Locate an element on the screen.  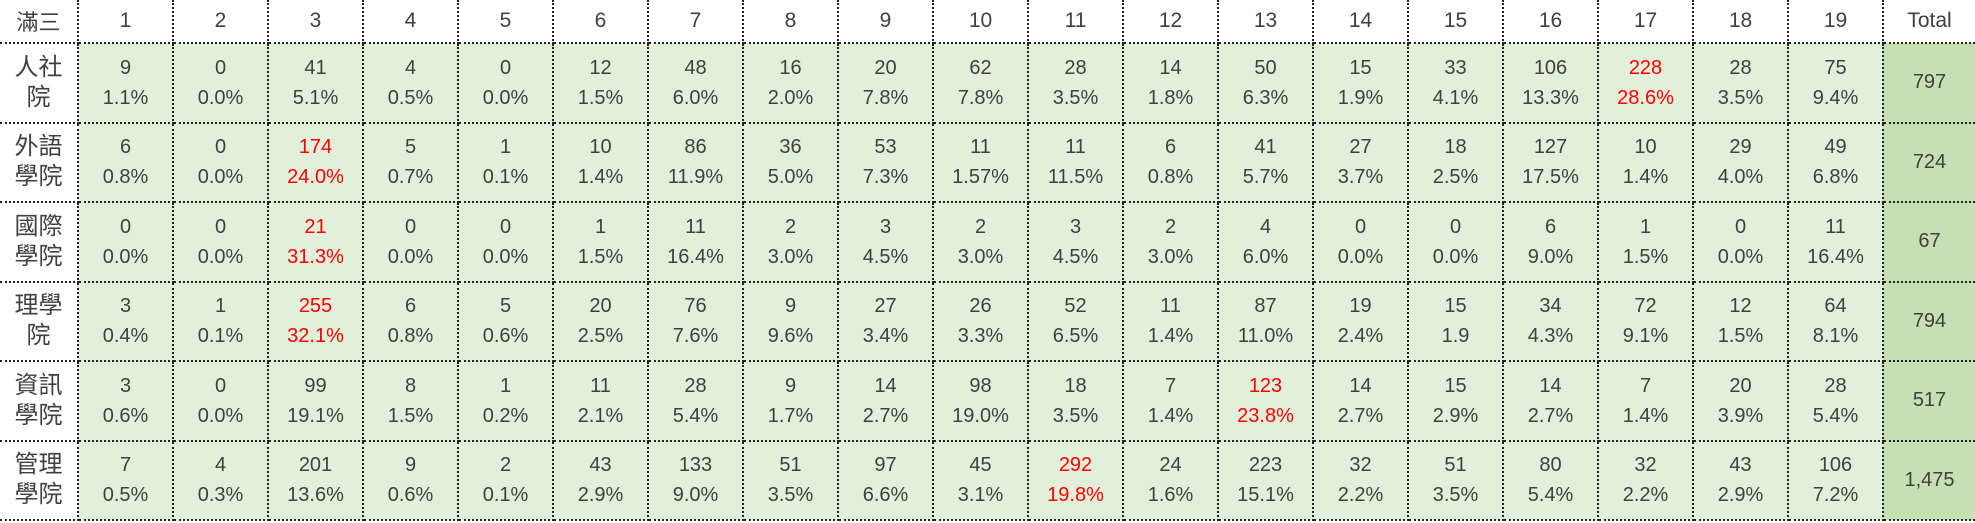
cell-count: 43 is located at coordinates (1740, 465).